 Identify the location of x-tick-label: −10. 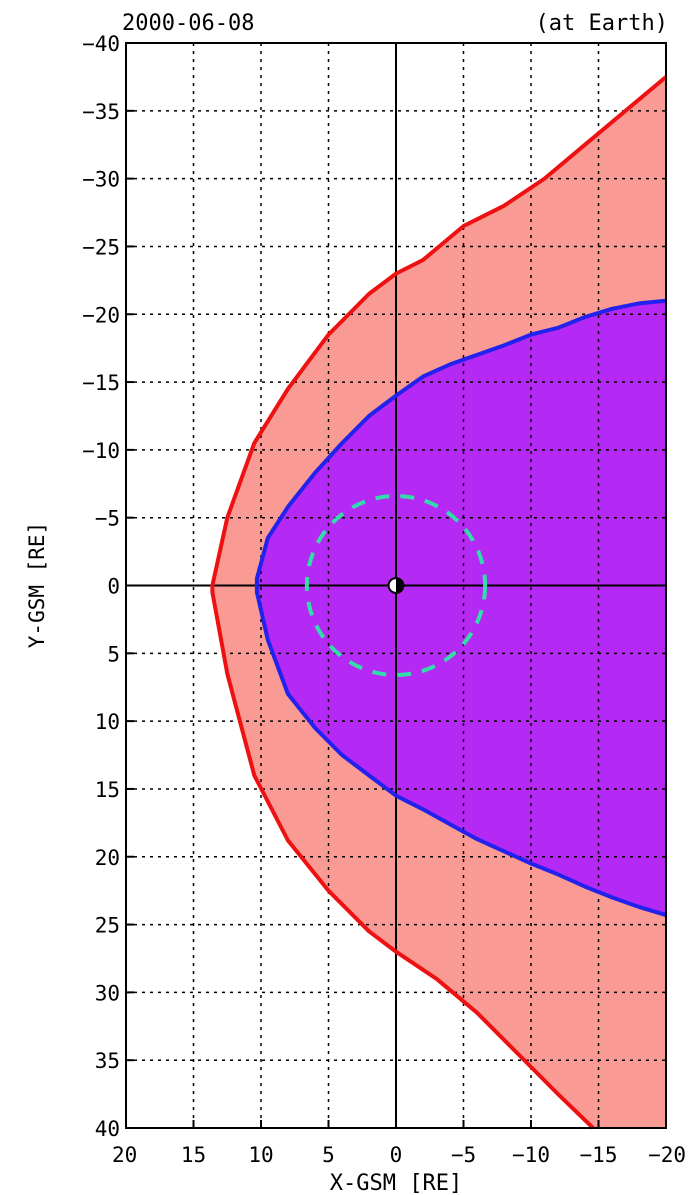
(531, 1155).